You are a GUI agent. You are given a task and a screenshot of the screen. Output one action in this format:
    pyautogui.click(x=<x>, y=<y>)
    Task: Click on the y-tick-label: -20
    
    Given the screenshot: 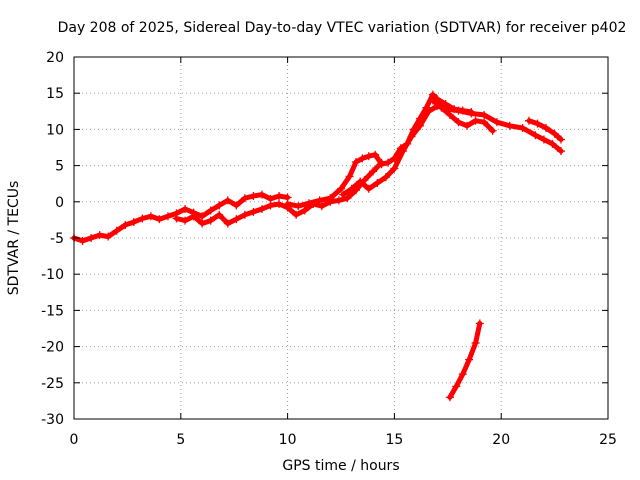 What is the action you would take?
    pyautogui.click(x=52, y=348)
    